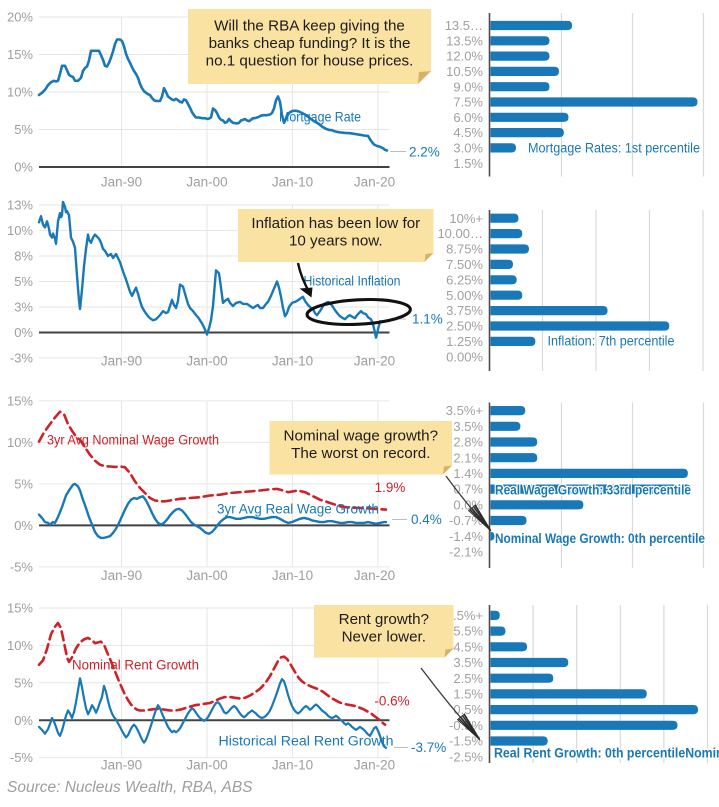 The image size is (719, 807). I want to click on svg-text: -1.4%, so click(466, 536).